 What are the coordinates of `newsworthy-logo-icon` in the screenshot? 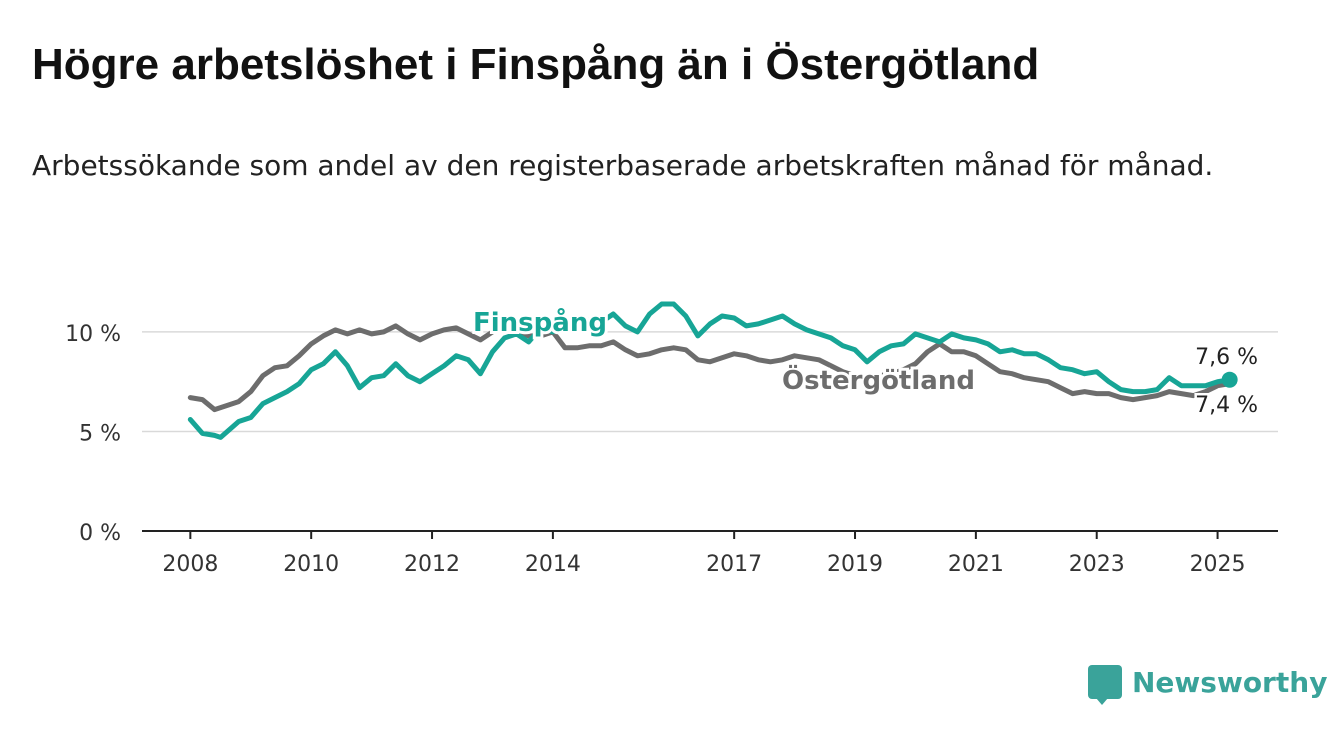 It's located at (1105, 685).